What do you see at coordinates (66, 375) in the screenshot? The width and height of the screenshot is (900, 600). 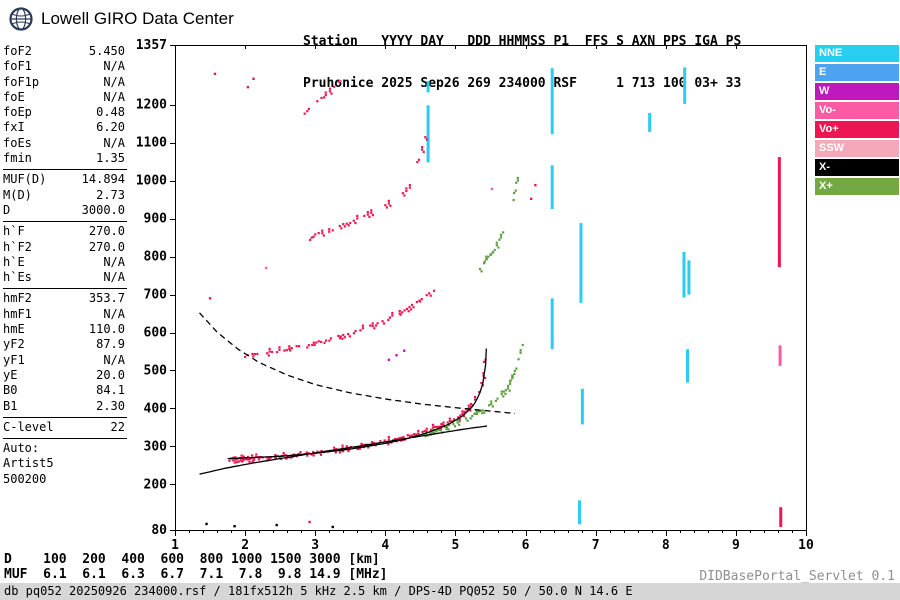 I see `param-row: yE 20.0` at bounding box center [66, 375].